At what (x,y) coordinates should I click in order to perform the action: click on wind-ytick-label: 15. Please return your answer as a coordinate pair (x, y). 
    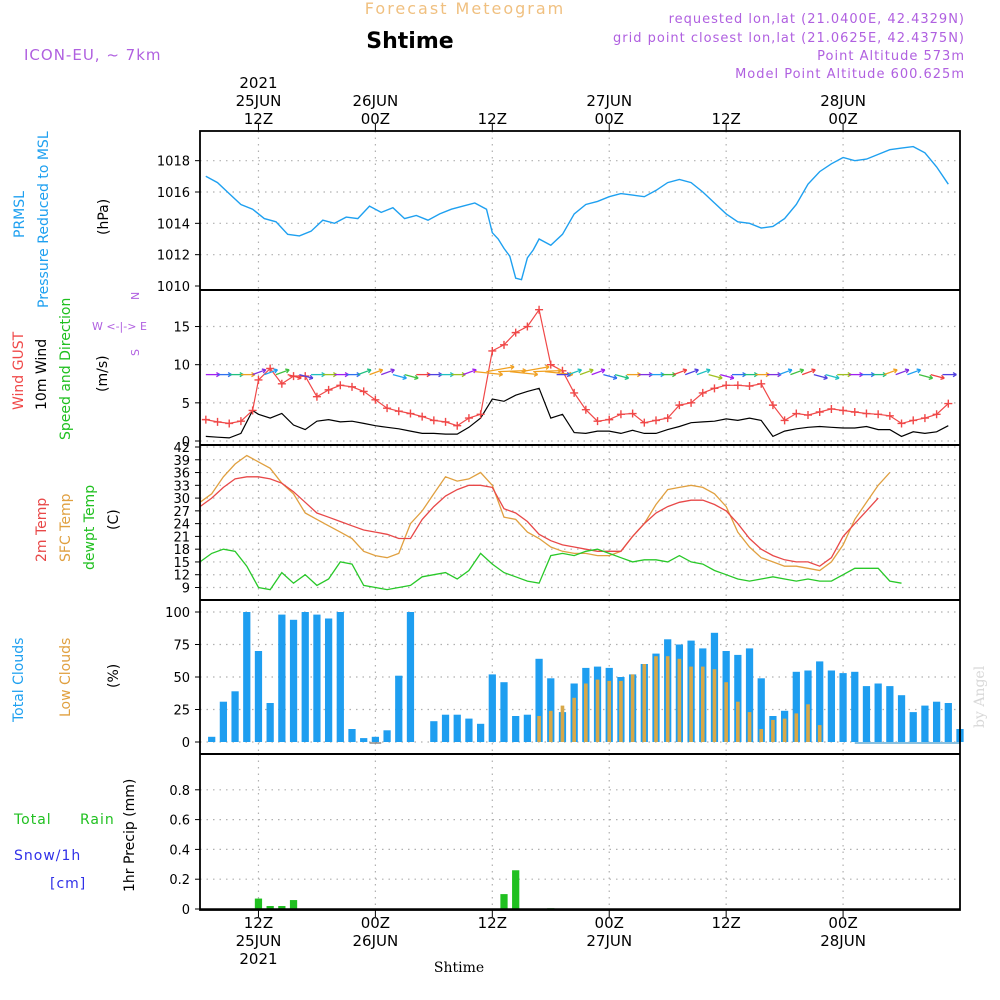
    Looking at the image, I should click on (181, 328).